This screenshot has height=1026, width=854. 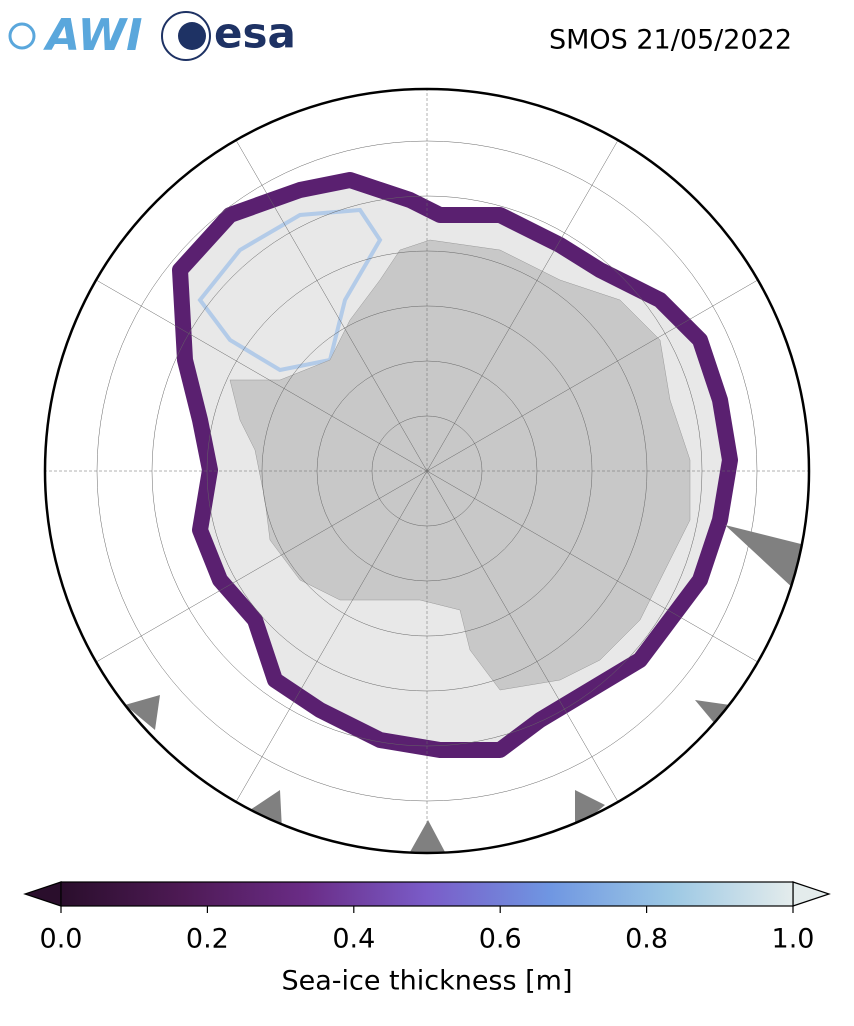 I want to click on awi-logo: AWI, so click(x=75, y=35).